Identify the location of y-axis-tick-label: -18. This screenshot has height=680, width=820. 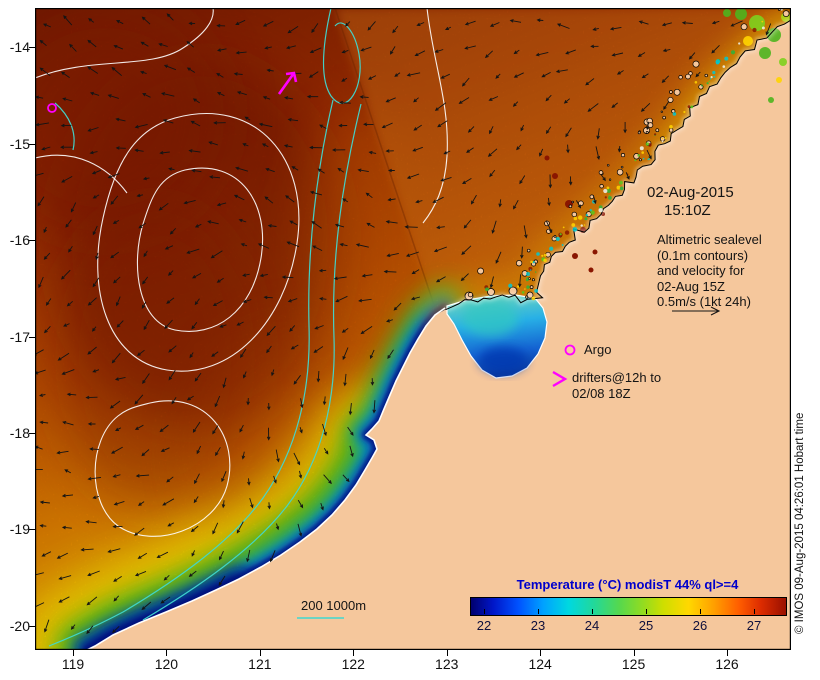
(19, 433).